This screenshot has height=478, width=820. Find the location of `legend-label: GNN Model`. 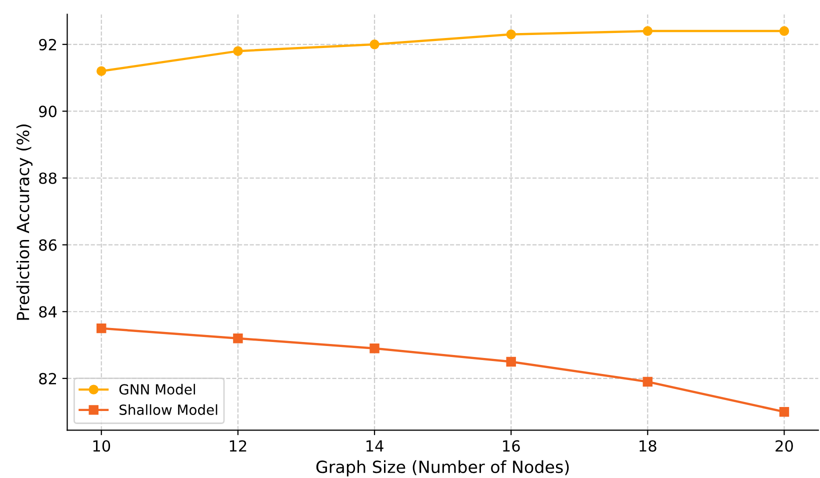

legend-label: GNN Model is located at coordinates (157, 389).